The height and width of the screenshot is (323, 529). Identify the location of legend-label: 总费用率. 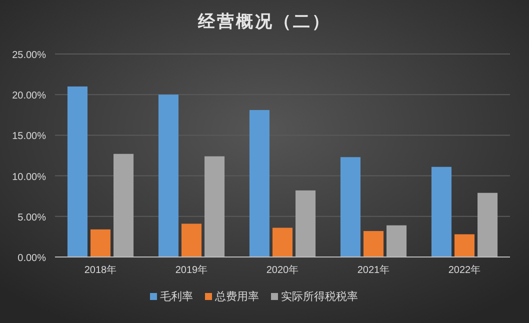
(236, 296).